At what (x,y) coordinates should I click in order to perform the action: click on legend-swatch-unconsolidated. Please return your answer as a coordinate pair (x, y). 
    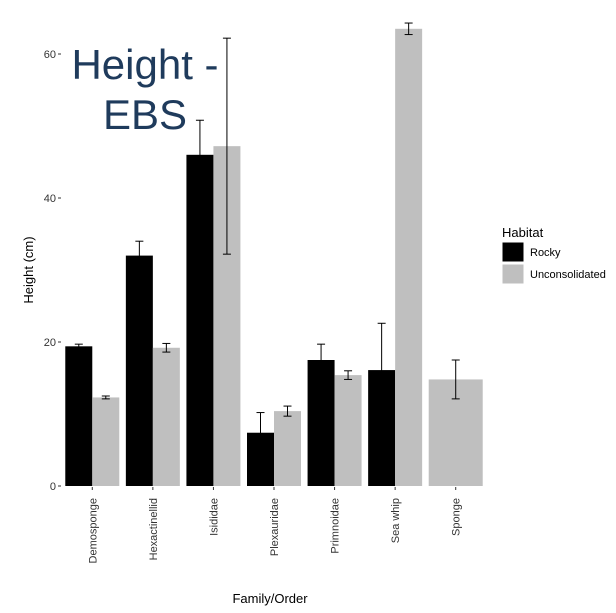
    Looking at the image, I should click on (513, 274).